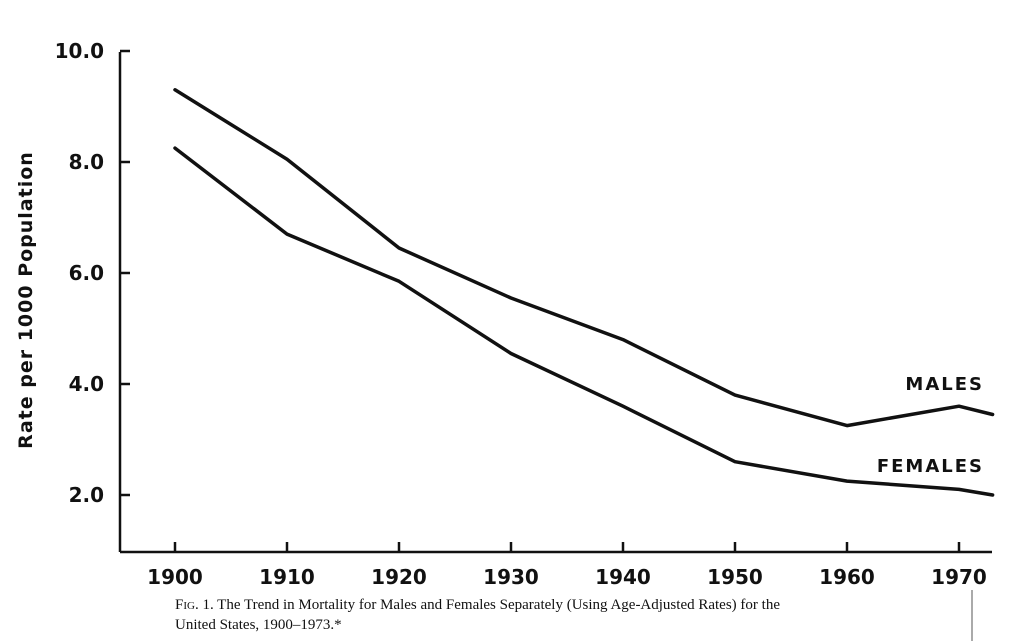  What do you see at coordinates (959, 577) in the screenshot?
I see `x-tick-label: 1970` at bounding box center [959, 577].